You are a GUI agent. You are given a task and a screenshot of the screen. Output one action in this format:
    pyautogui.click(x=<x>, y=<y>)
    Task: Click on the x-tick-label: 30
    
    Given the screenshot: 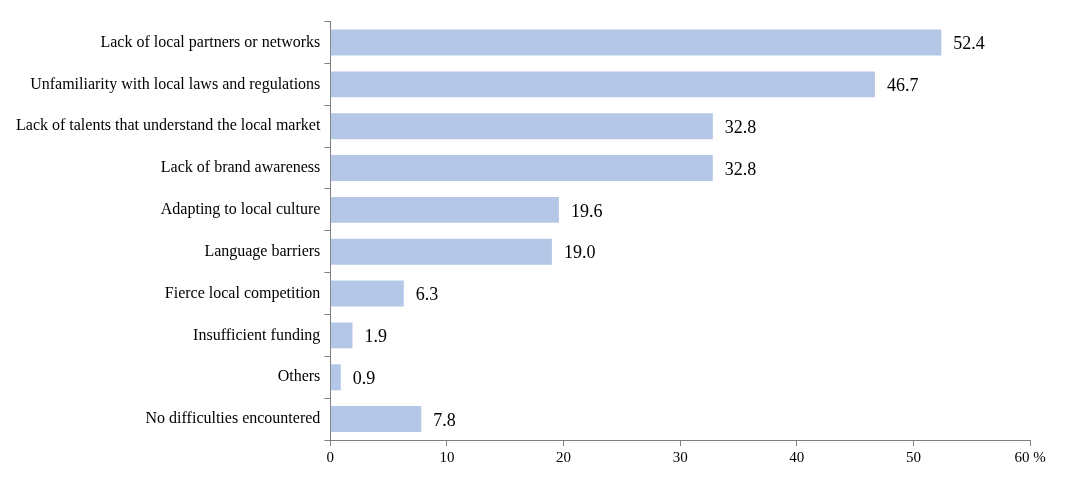 What is the action you would take?
    pyautogui.click(x=680, y=456)
    